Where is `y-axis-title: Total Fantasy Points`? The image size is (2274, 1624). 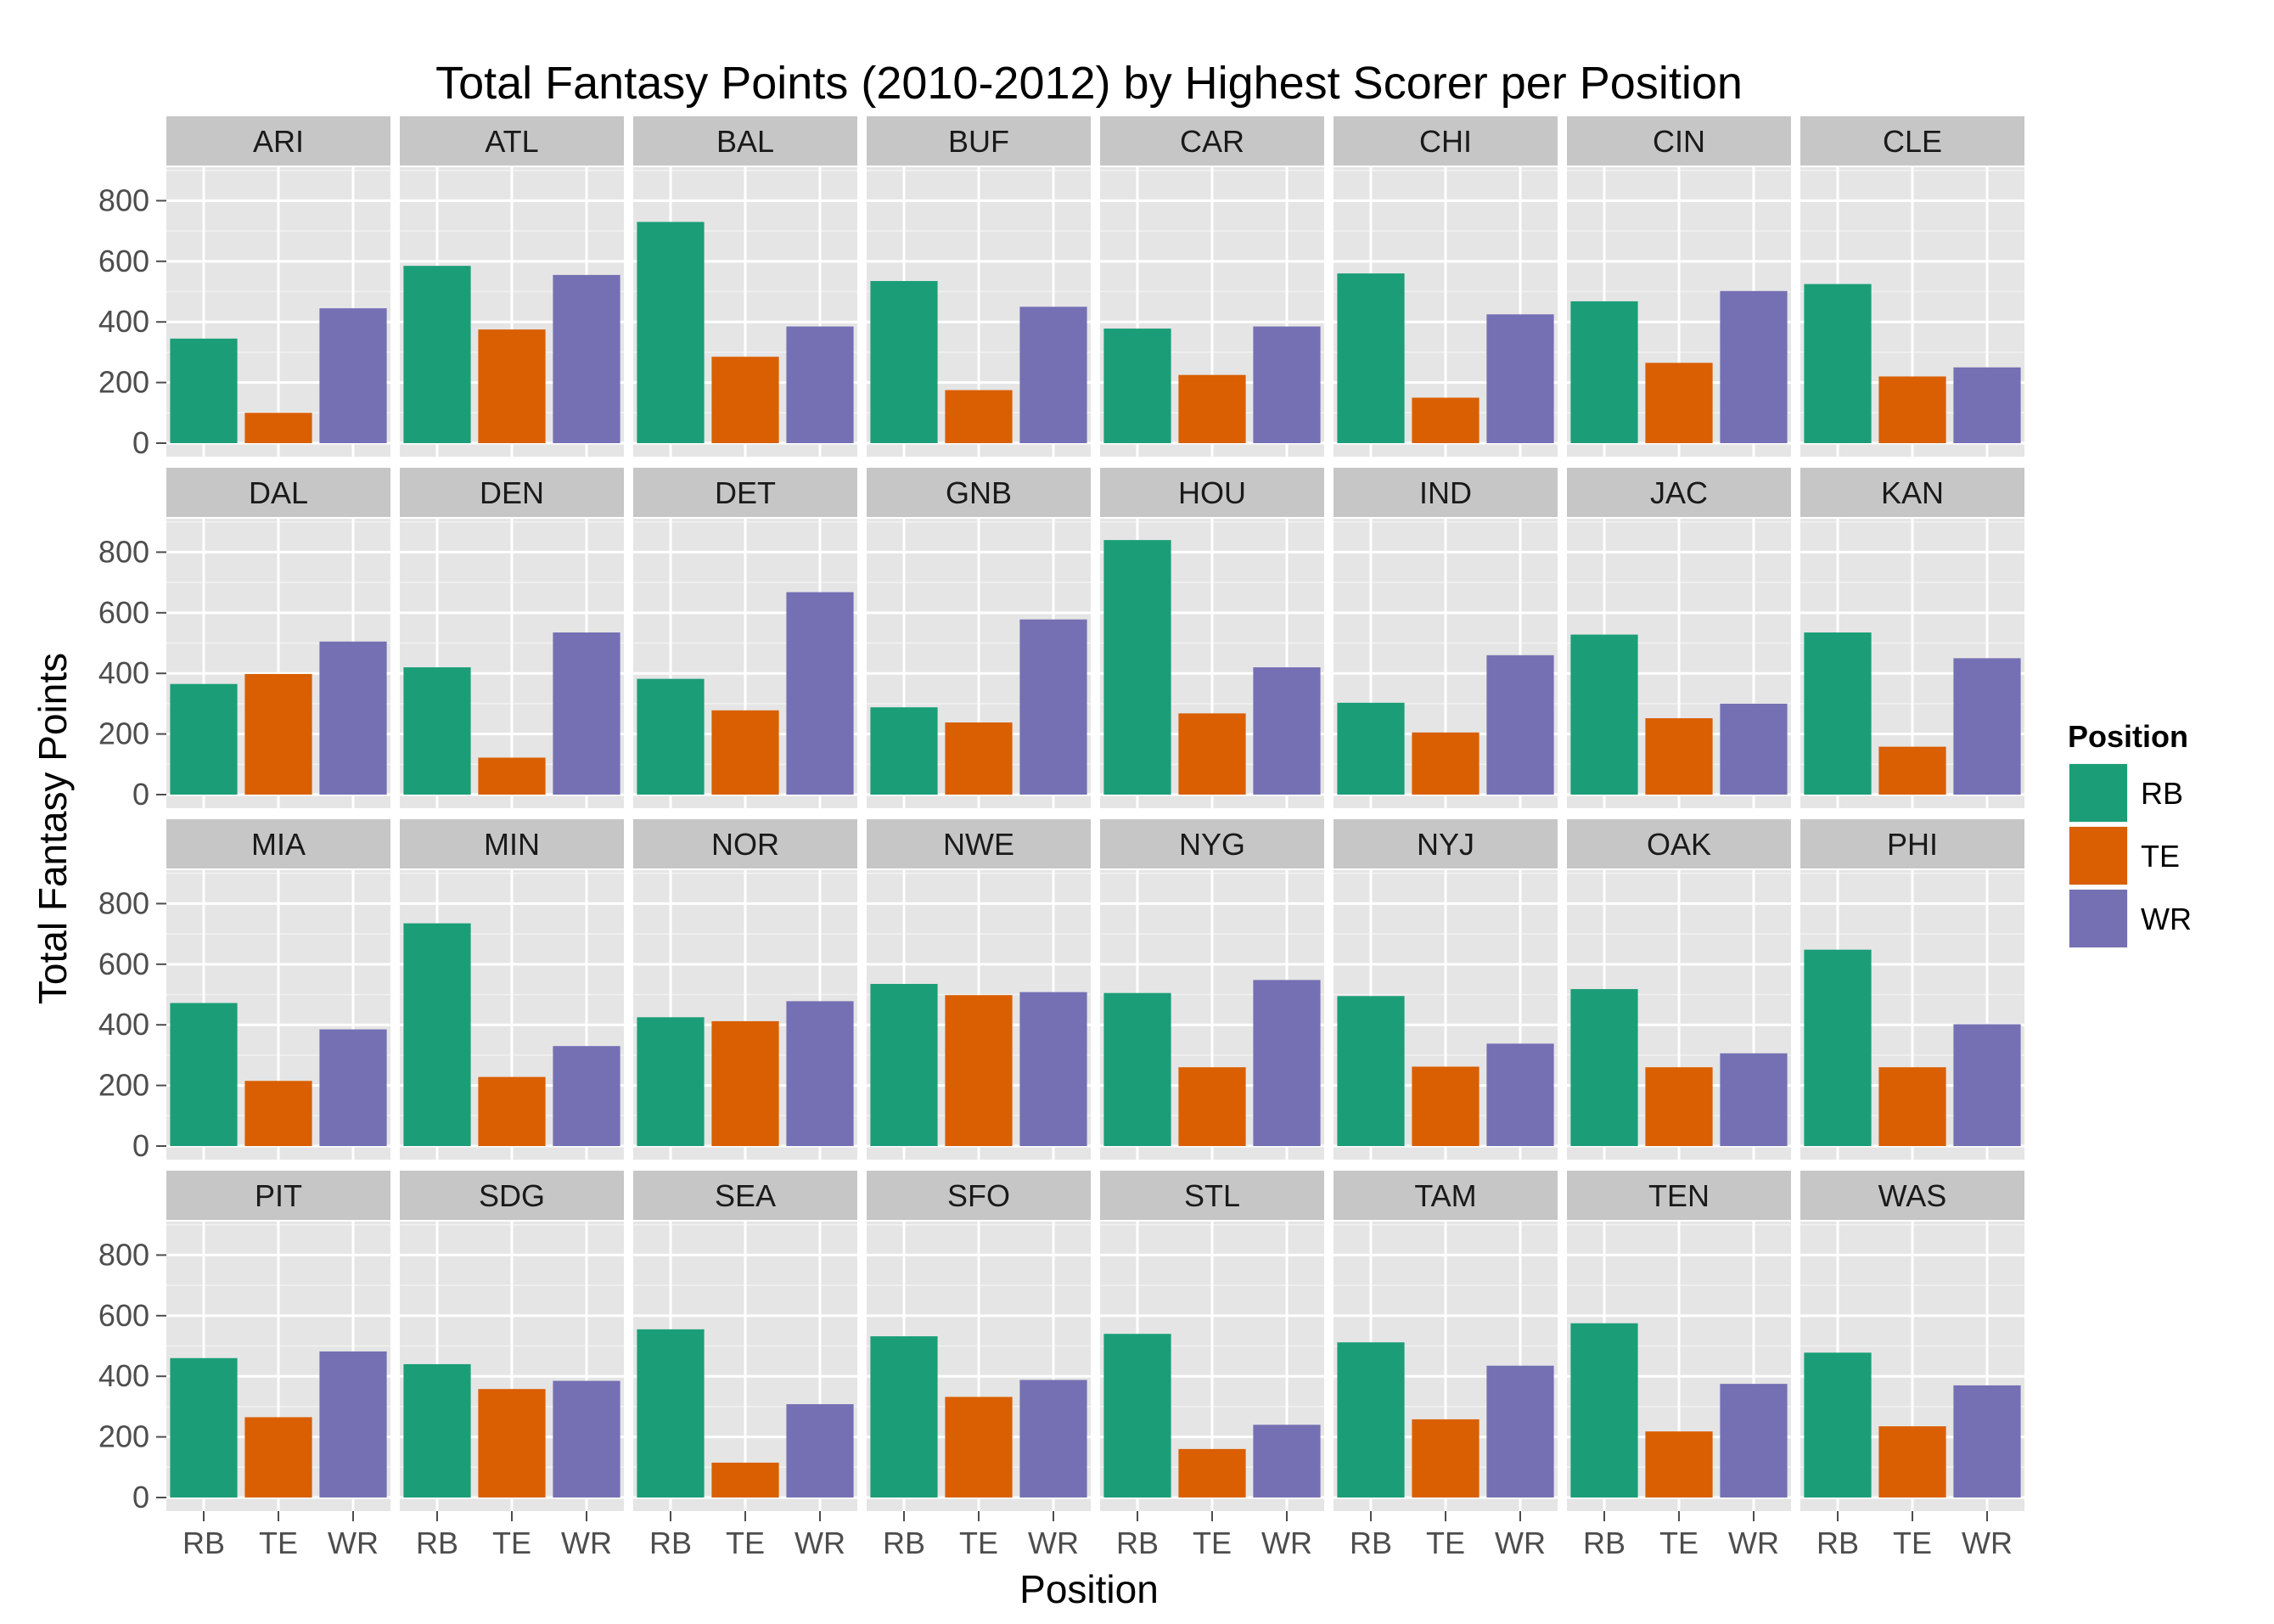 y-axis-title: Total Fantasy Points is located at coordinates (53, 828).